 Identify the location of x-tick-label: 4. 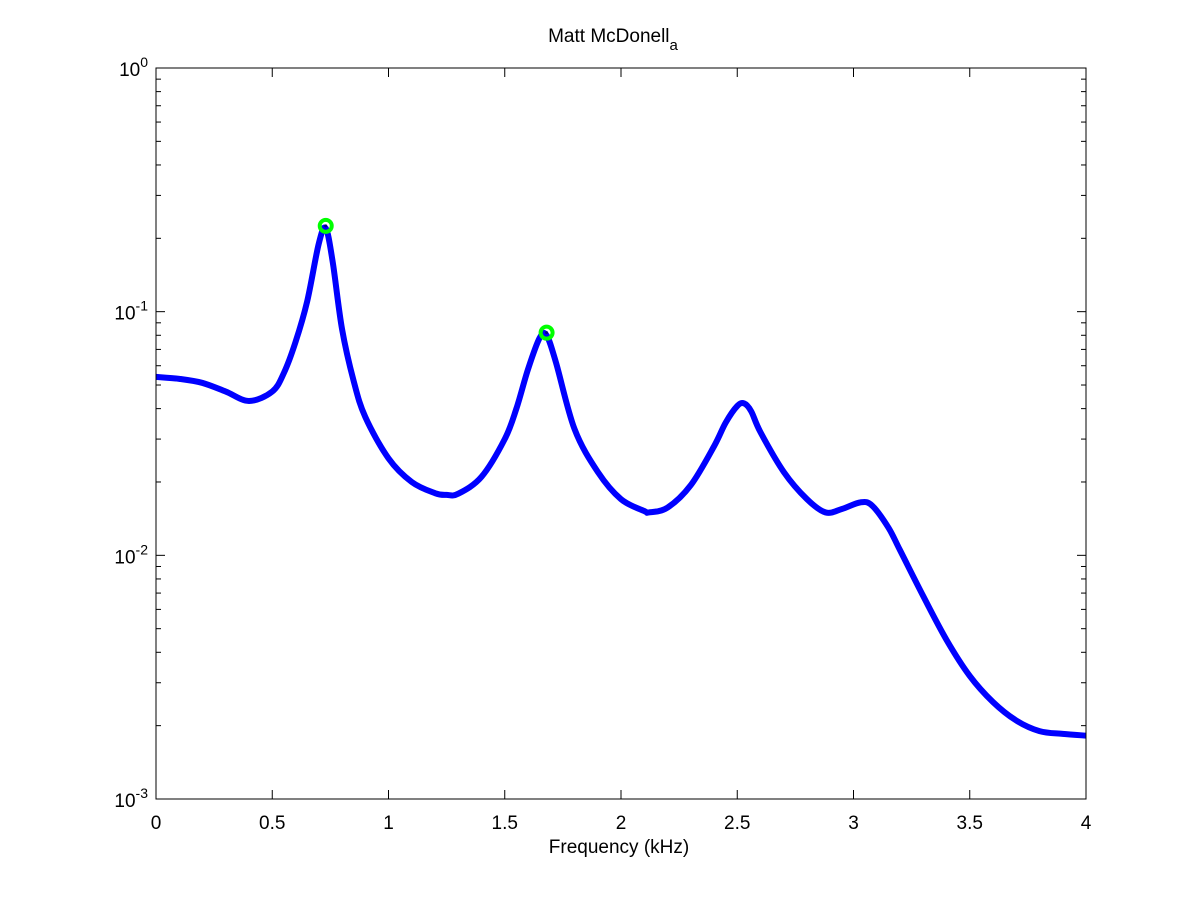
(1086, 823).